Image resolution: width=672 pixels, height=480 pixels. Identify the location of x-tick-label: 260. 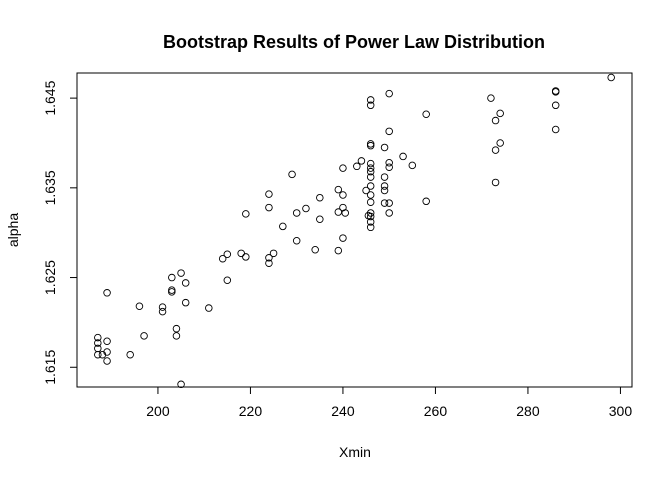
(436, 411).